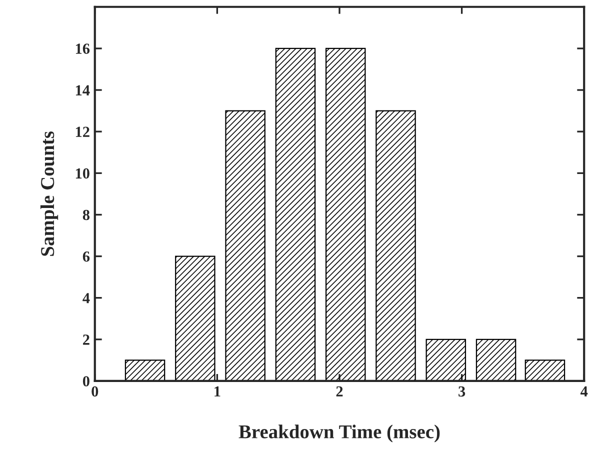 The width and height of the screenshot is (593, 459). What do you see at coordinates (339, 433) in the screenshot?
I see `x-axis-title: Breakdown Time (msec)` at bounding box center [339, 433].